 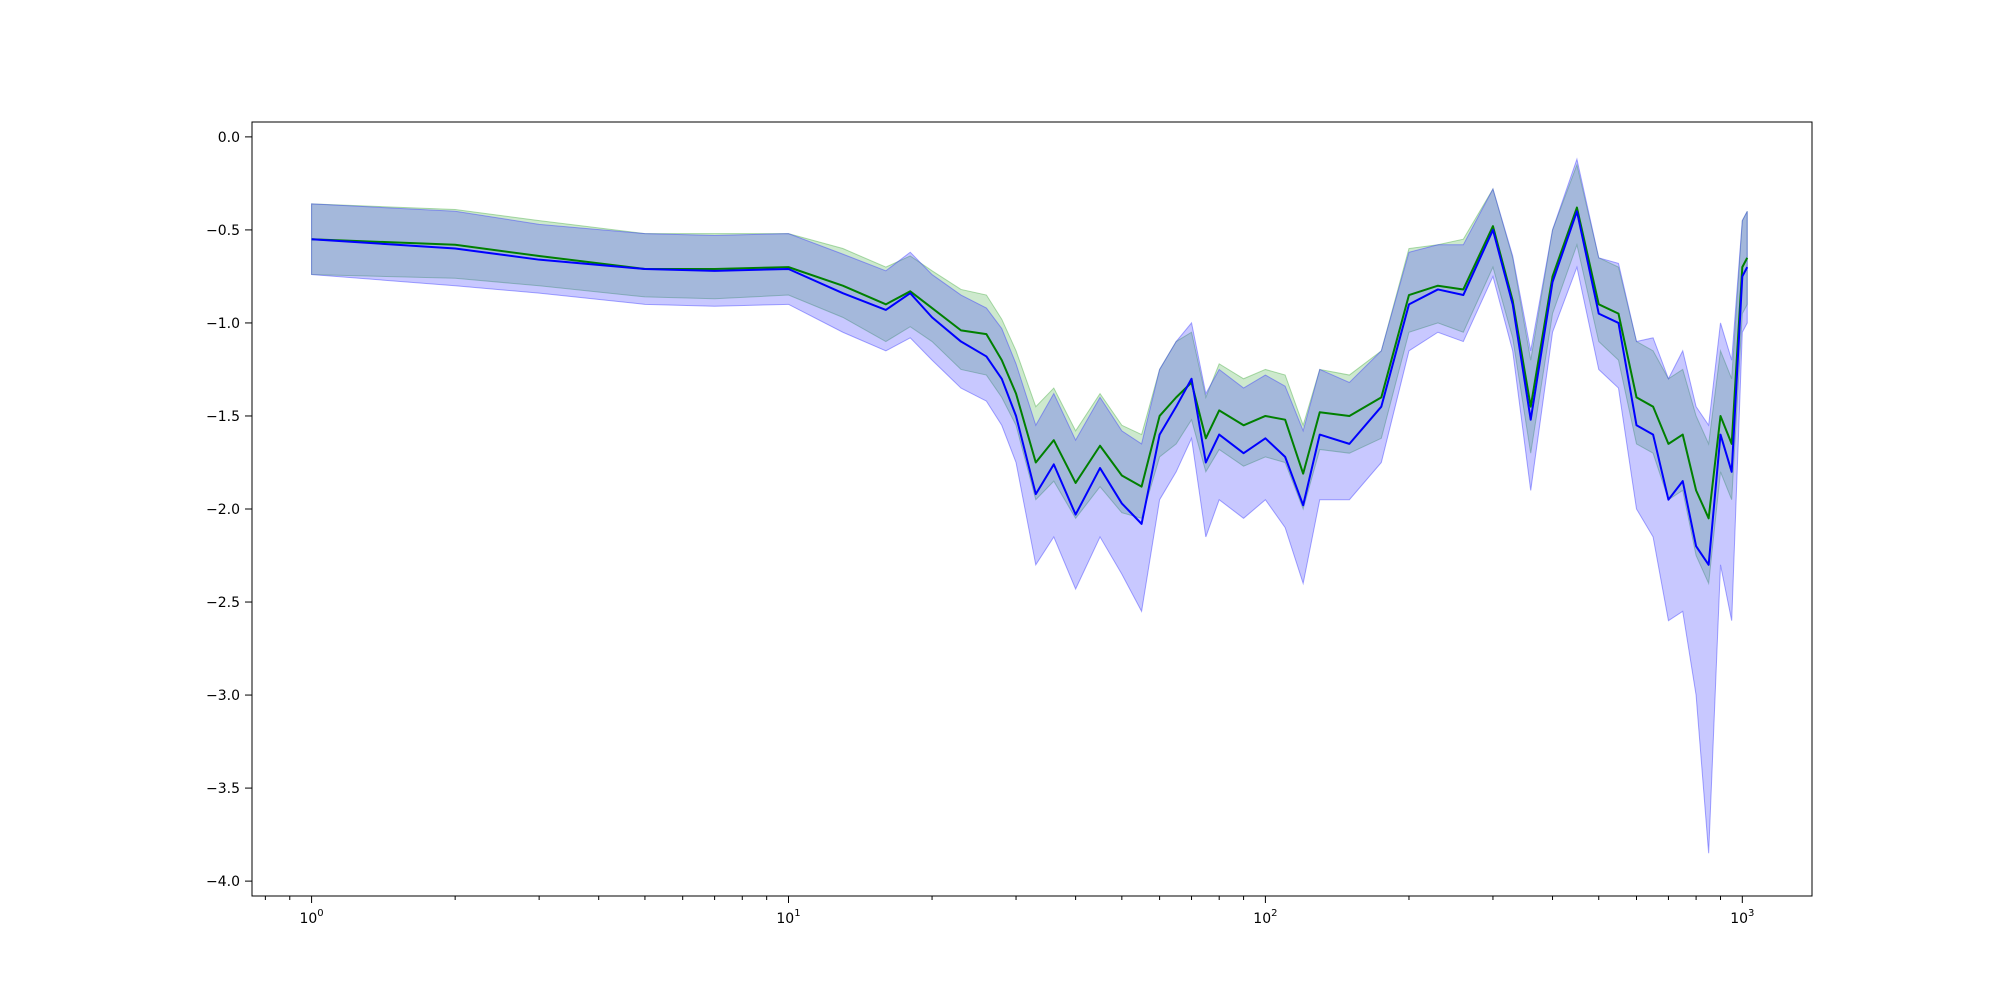 I want to click on x-axis: 10⁰ 10¹ 10² 10³, so click(x=1009, y=911).